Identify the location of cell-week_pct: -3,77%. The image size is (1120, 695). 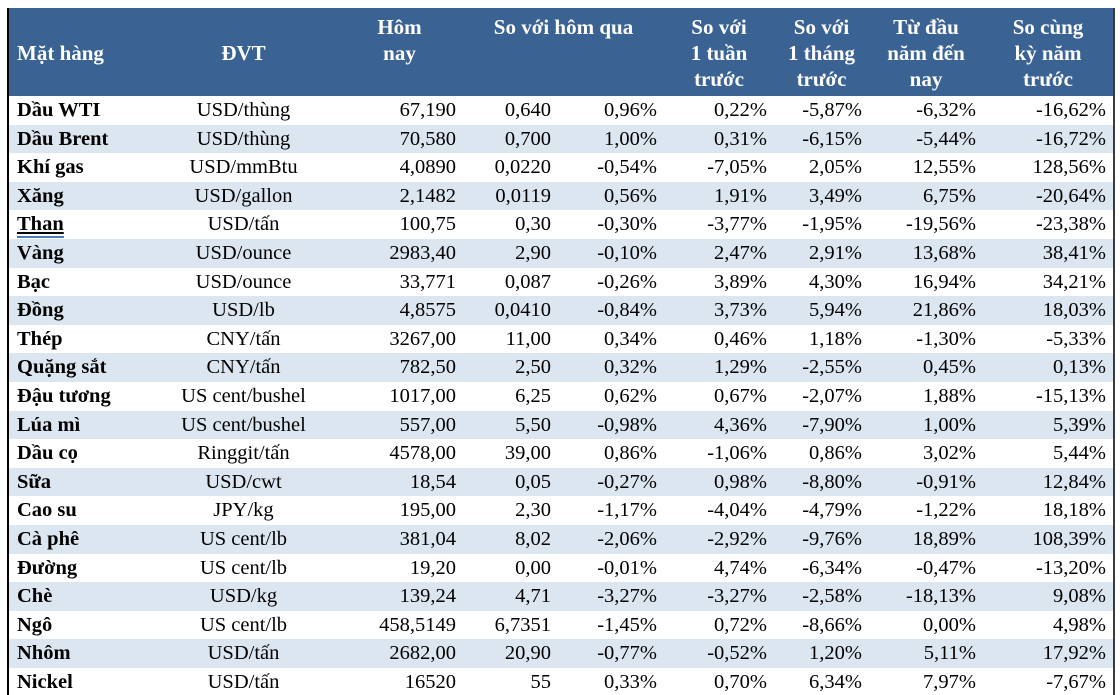
(737, 224).